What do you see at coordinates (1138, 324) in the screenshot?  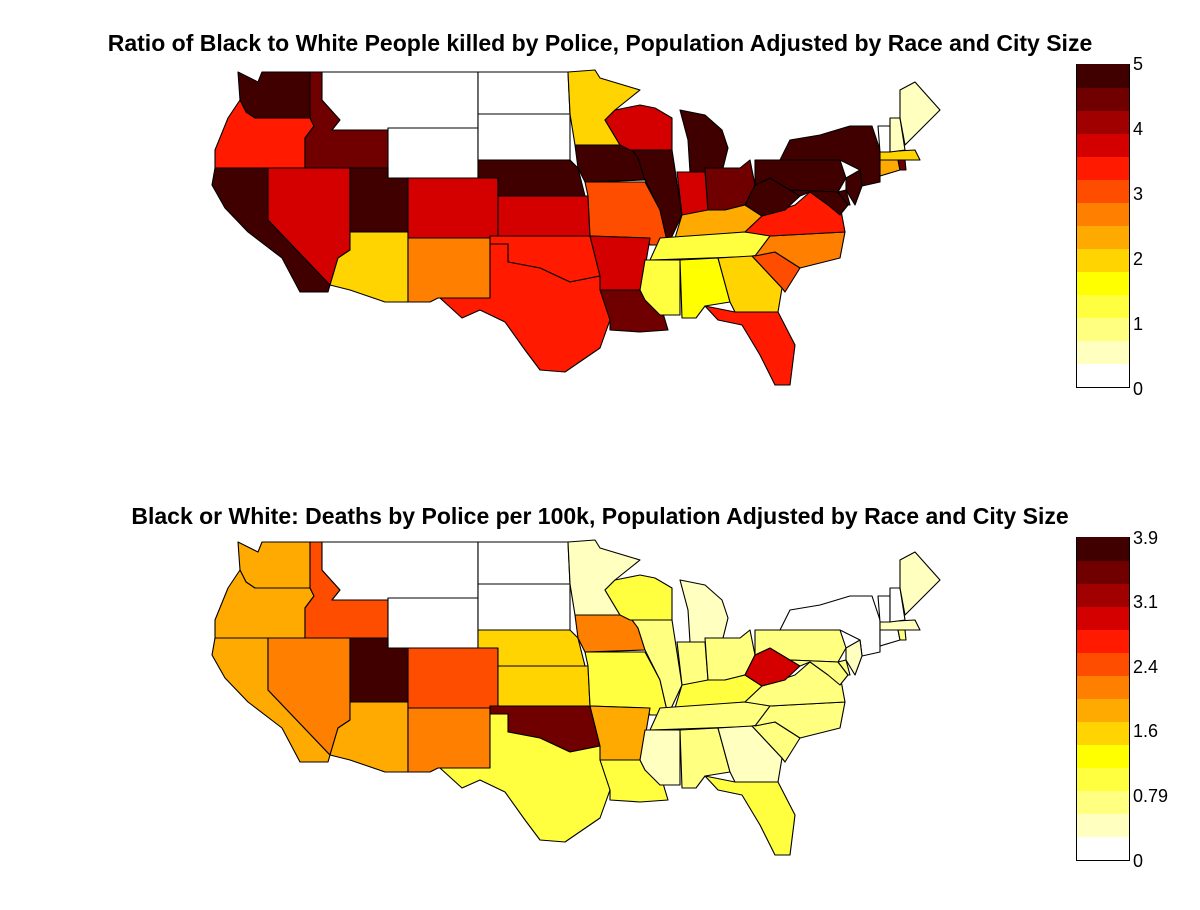 I see `colorbar-tick: 1` at bounding box center [1138, 324].